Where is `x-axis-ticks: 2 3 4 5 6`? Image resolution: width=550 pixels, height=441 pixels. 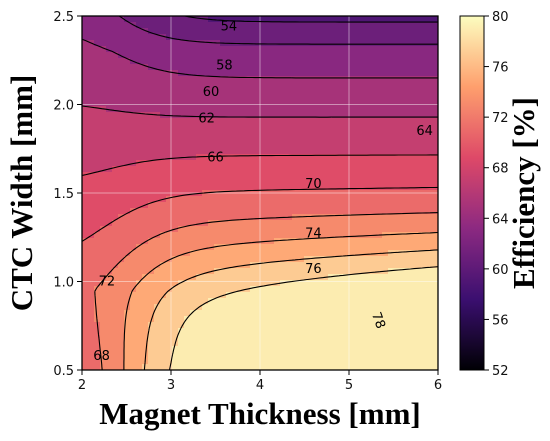
x-axis-ticks: 2 3 4 5 6 is located at coordinates (260, 381).